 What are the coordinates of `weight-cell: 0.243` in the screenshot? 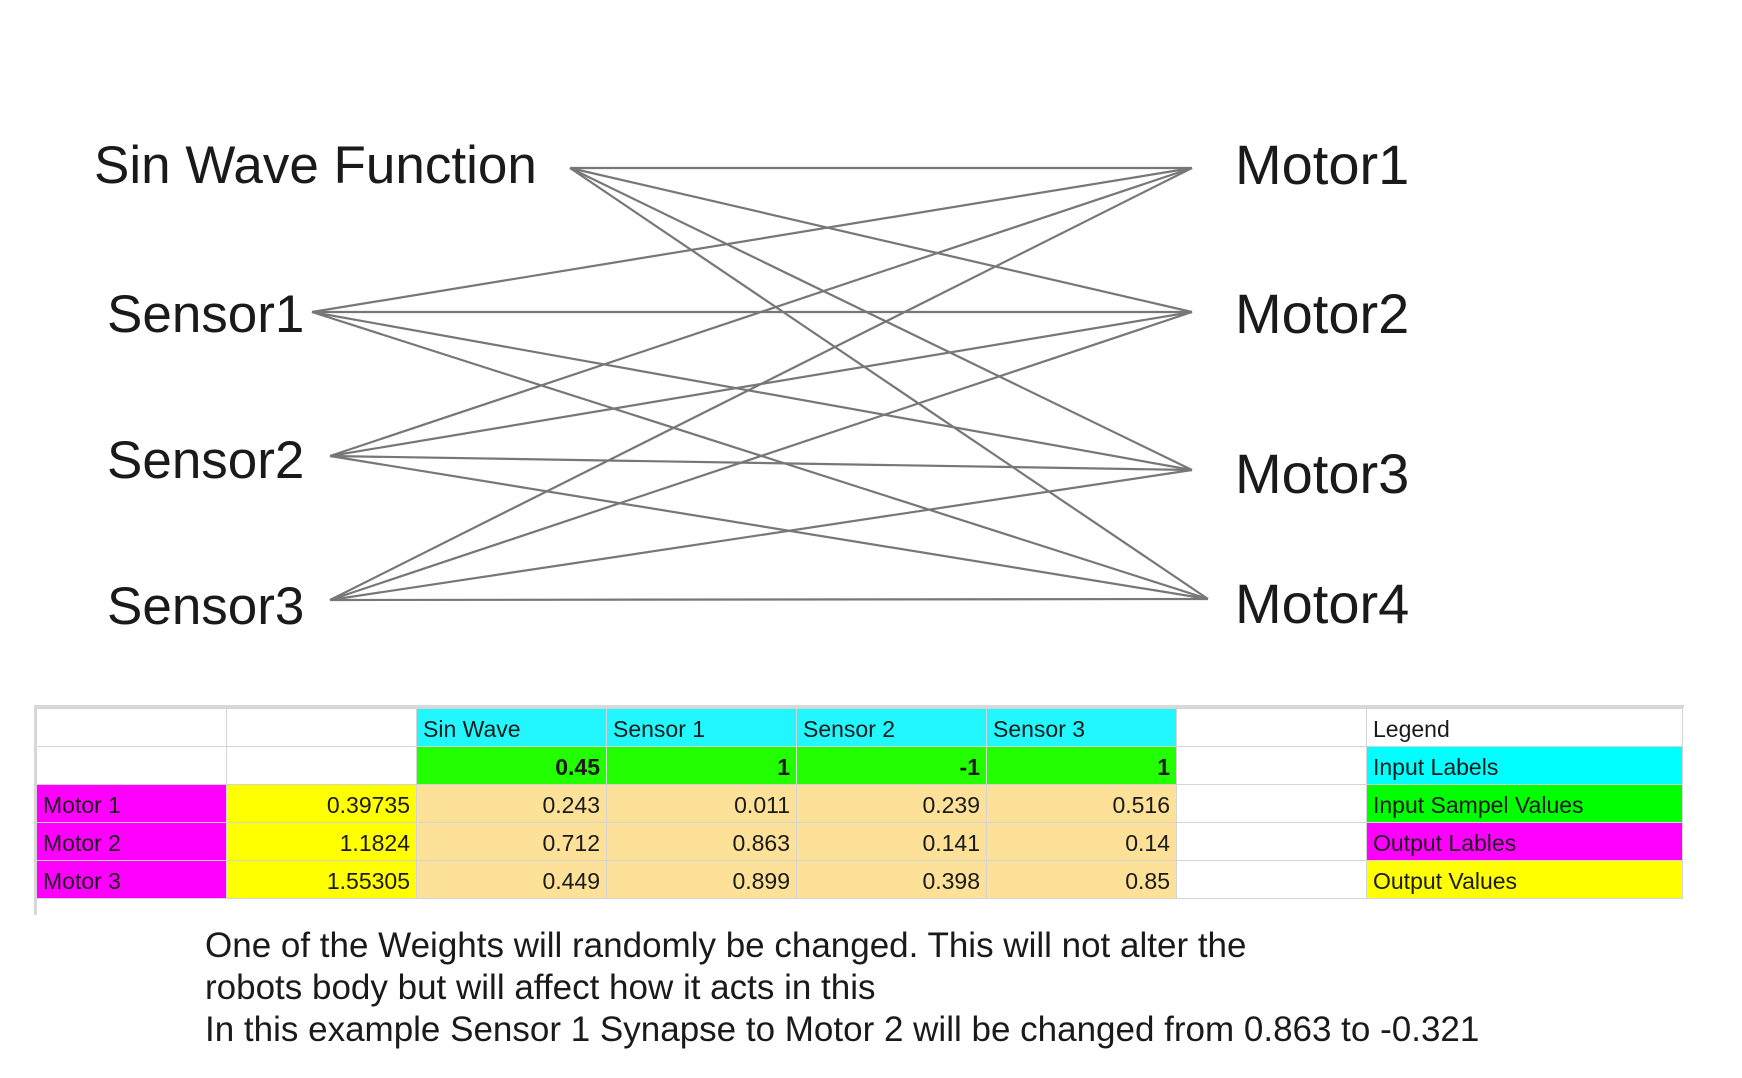 It's located at (511, 803).